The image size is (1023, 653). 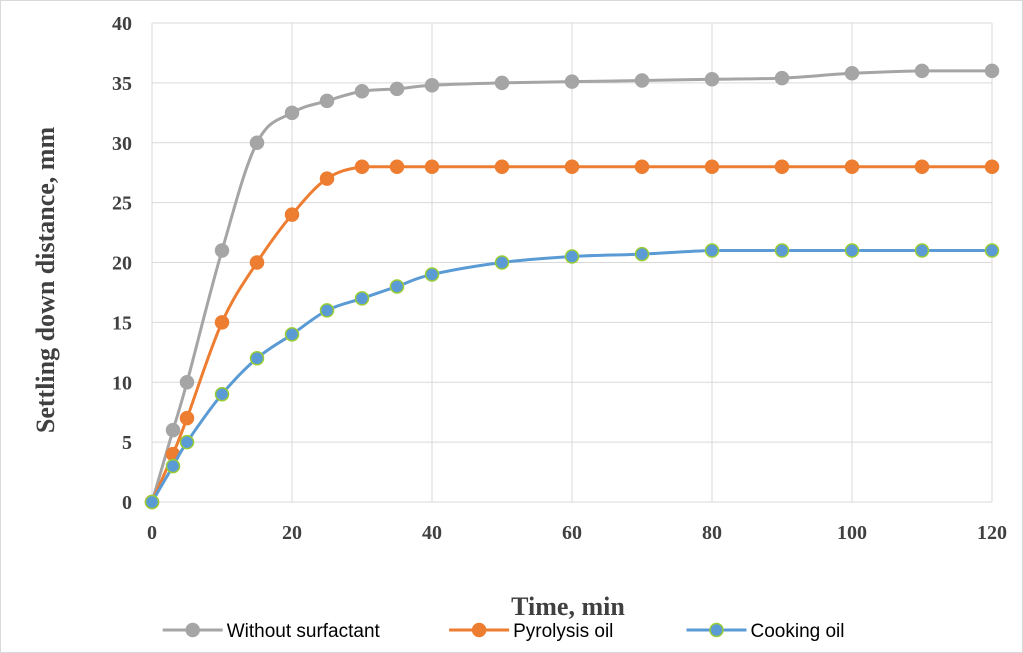 I want to click on legend-item-cooking-oil: Cooking oil, so click(x=765, y=631).